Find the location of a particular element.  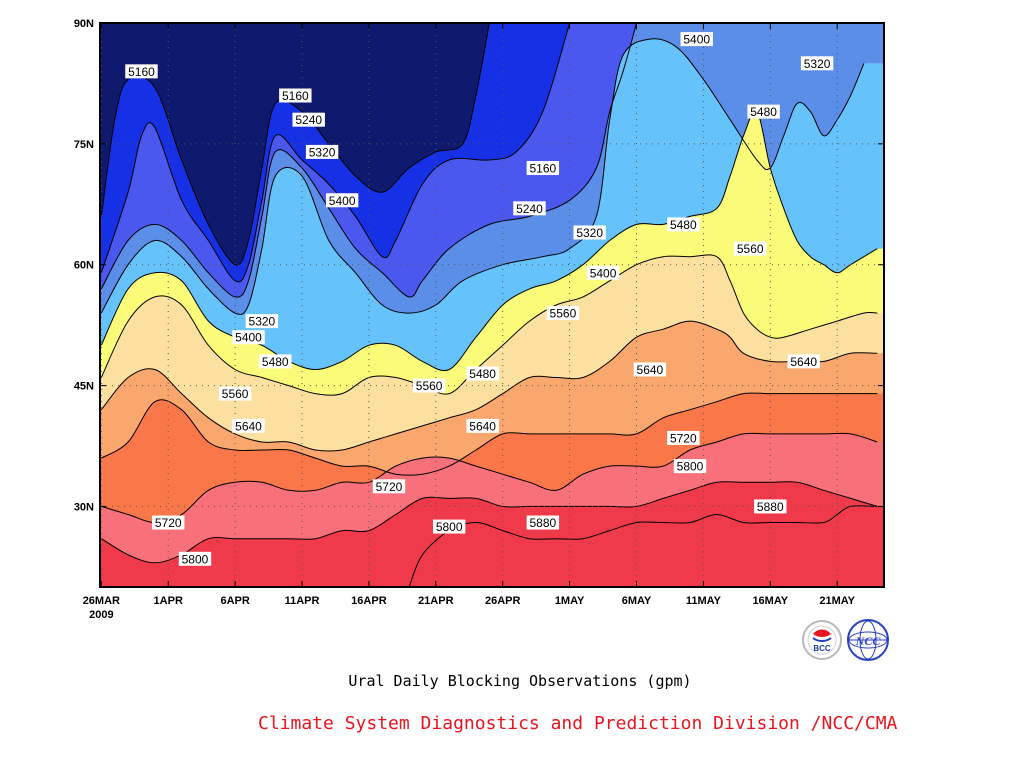

x-tick-label: 1MAY is located at coordinates (570, 601).